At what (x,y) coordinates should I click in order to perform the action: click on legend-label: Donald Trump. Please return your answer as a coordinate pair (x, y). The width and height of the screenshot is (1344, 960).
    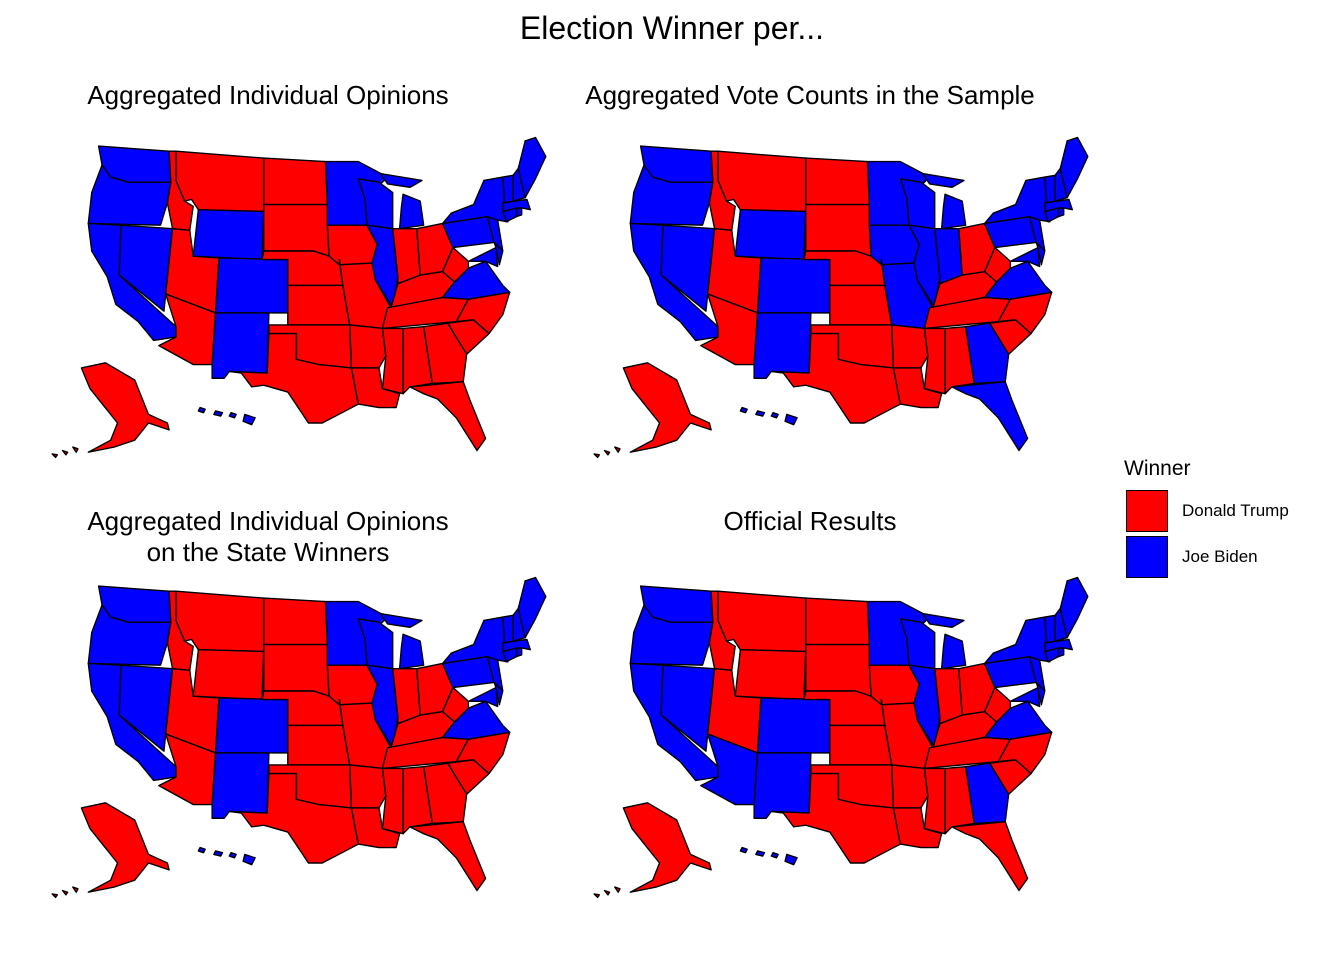
    Looking at the image, I should click on (1235, 510).